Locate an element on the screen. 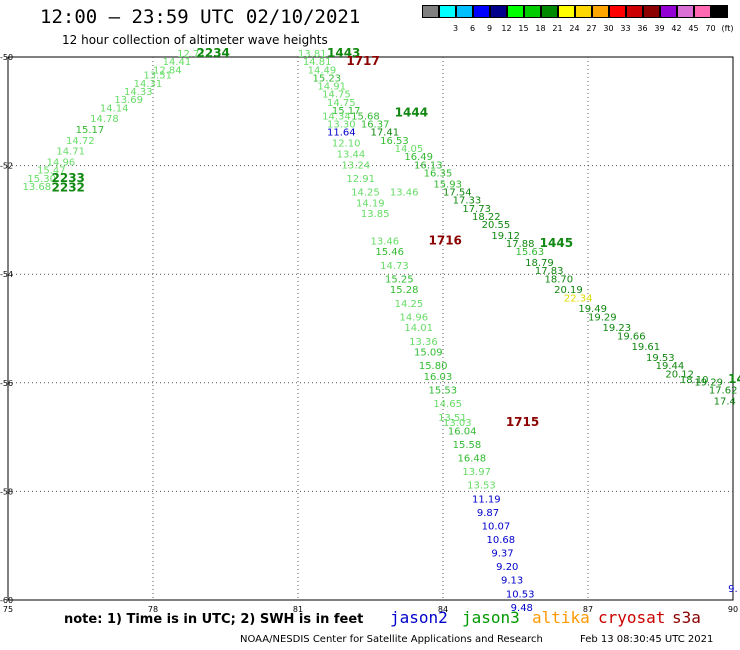  pass-time-label: 1445 is located at coordinates (556, 243).